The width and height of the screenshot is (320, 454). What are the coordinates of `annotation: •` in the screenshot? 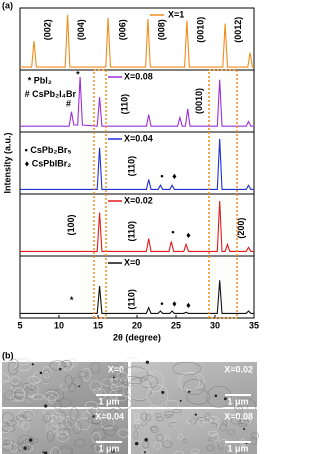 It's located at (161, 176).